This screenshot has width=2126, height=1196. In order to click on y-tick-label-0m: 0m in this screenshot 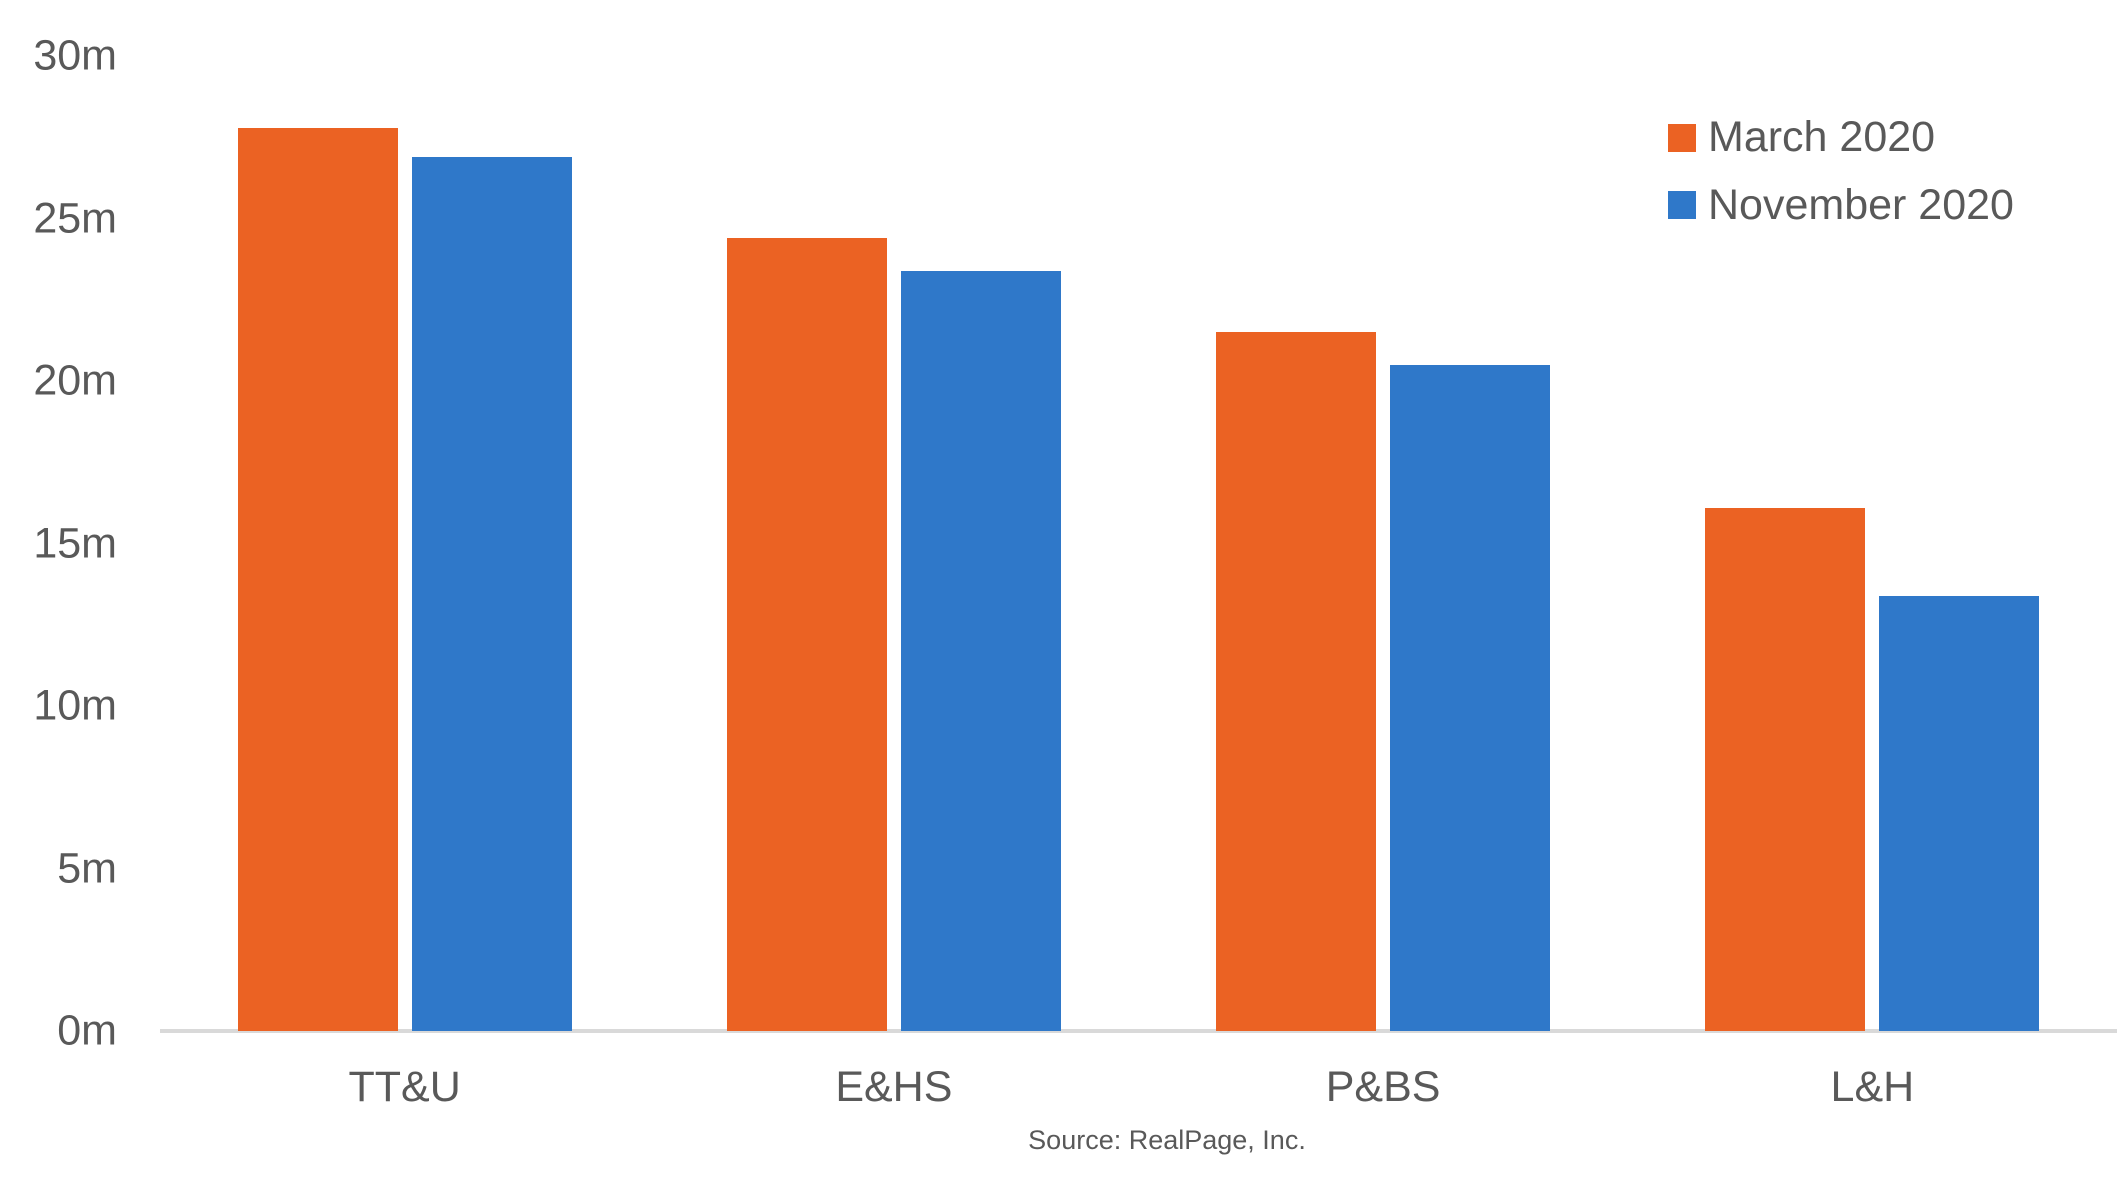, I will do `click(87, 1030)`.